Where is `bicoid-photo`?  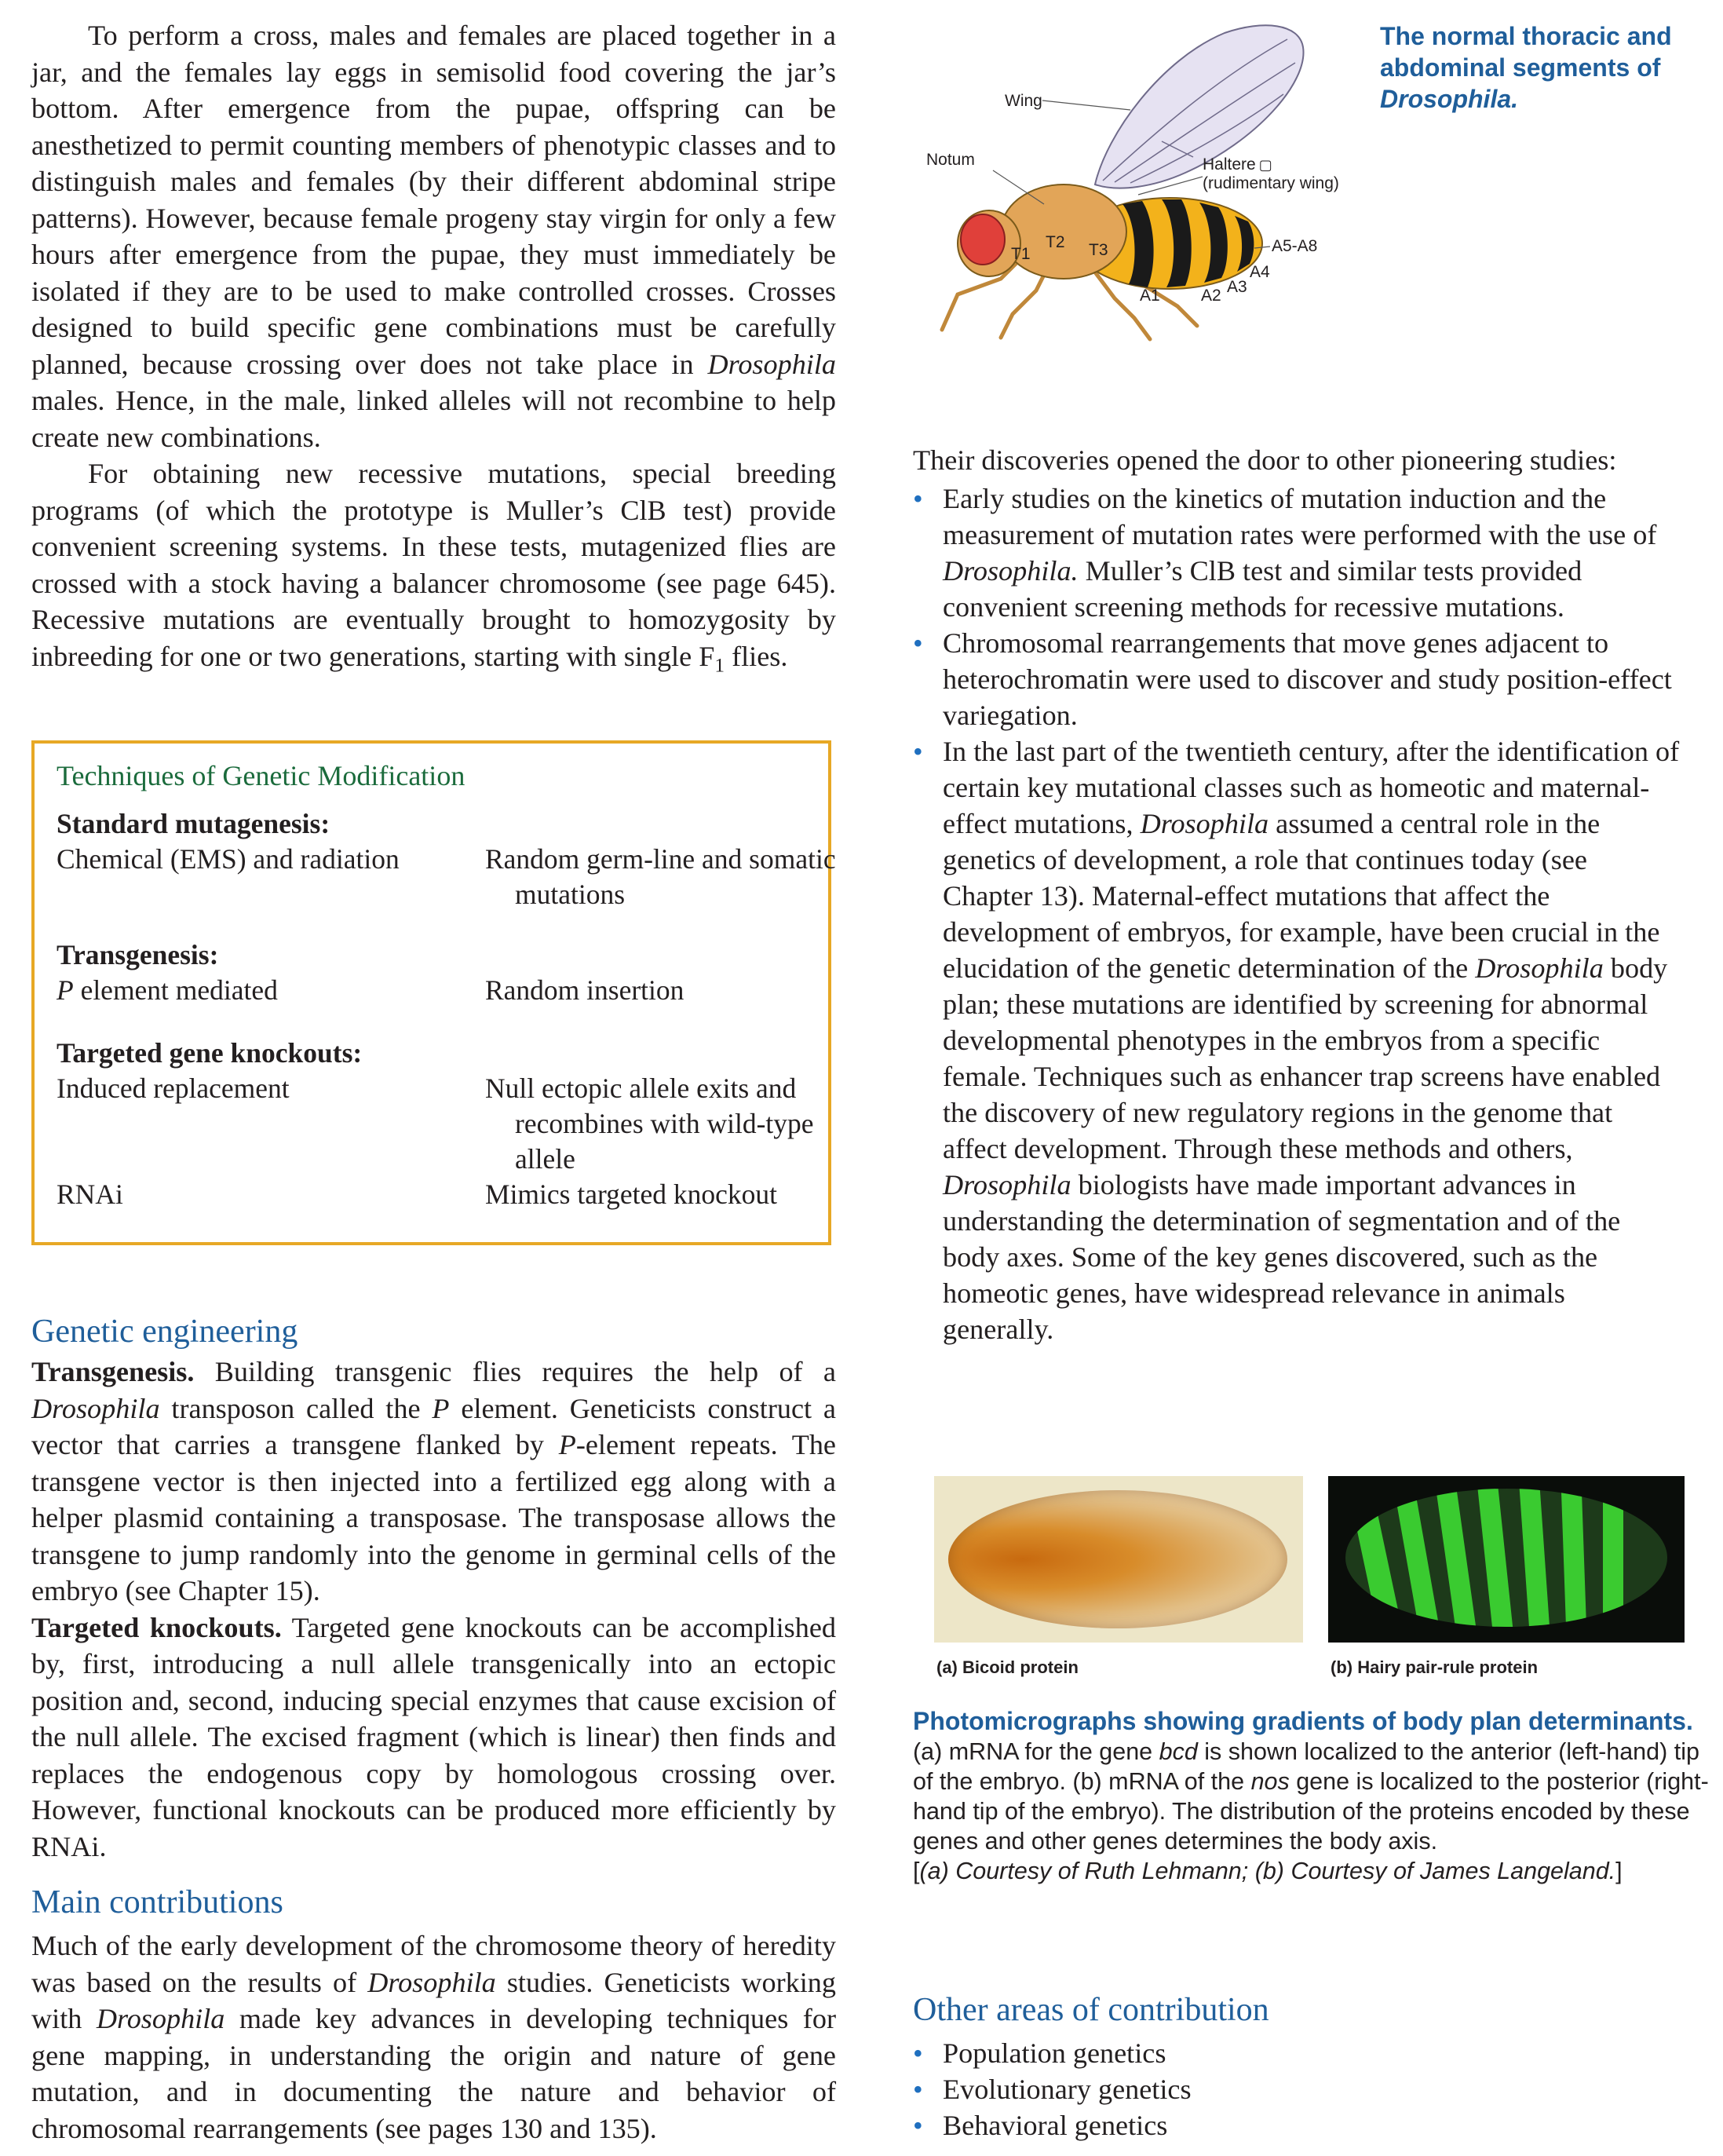
bicoid-photo is located at coordinates (1118, 1560).